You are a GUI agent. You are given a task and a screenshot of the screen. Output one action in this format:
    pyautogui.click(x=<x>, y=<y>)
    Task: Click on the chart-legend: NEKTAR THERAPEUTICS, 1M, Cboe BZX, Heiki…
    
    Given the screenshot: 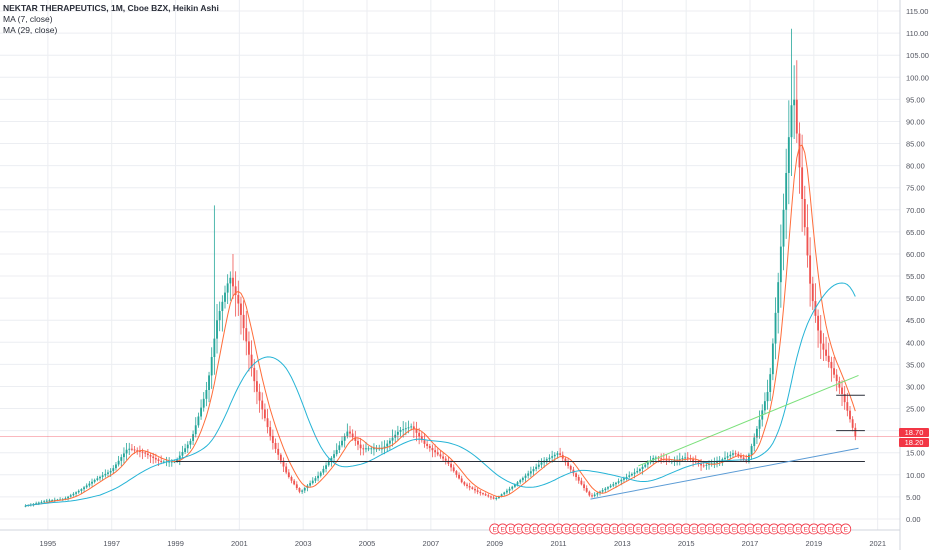 What is the action you would take?
    pyautogui.click(x=111, y=19)
    